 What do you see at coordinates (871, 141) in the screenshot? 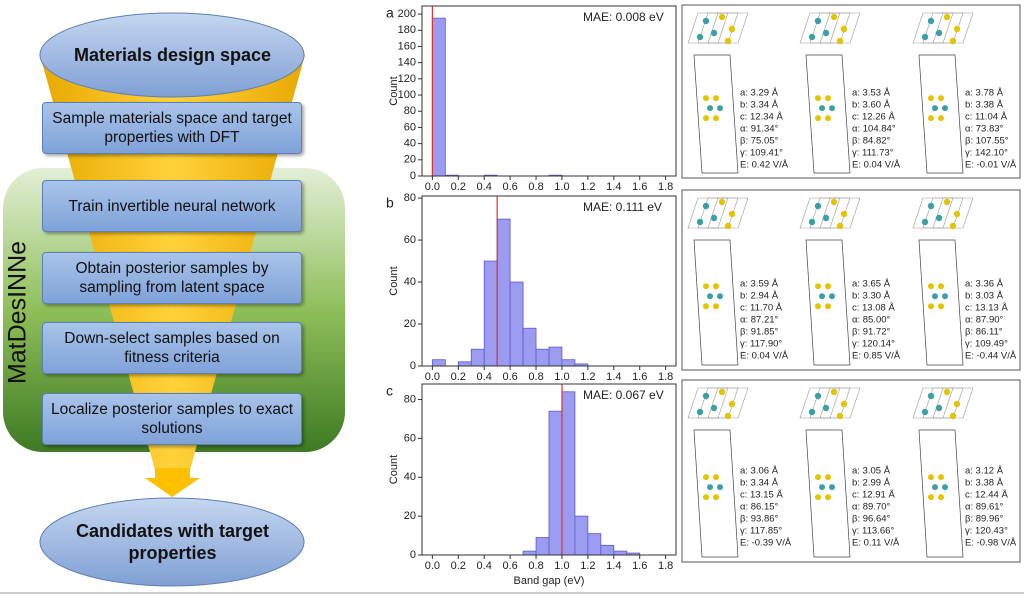
I see `lattice-parameter: β: 84.82°` at bounding box center [871, 141].